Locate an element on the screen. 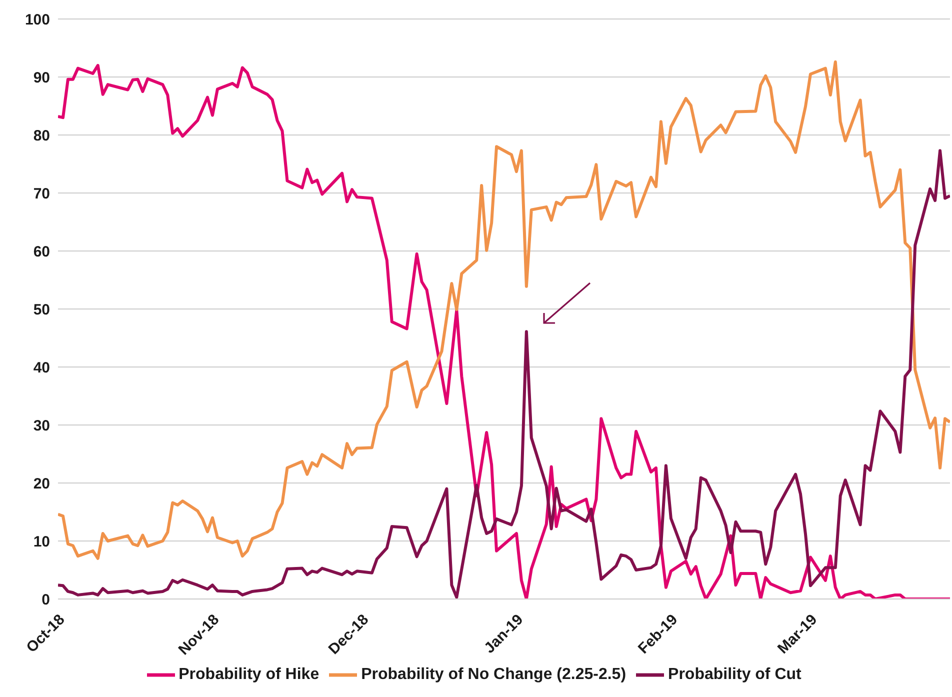 The width and height of the screenshot is (952, 697). y-tick-label: 30 is located at coordinates (41, 425).